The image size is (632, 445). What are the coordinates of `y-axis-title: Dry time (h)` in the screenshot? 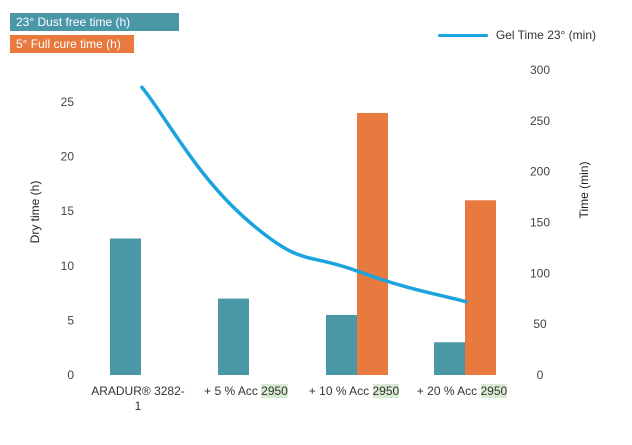 It's located at (35, 212).